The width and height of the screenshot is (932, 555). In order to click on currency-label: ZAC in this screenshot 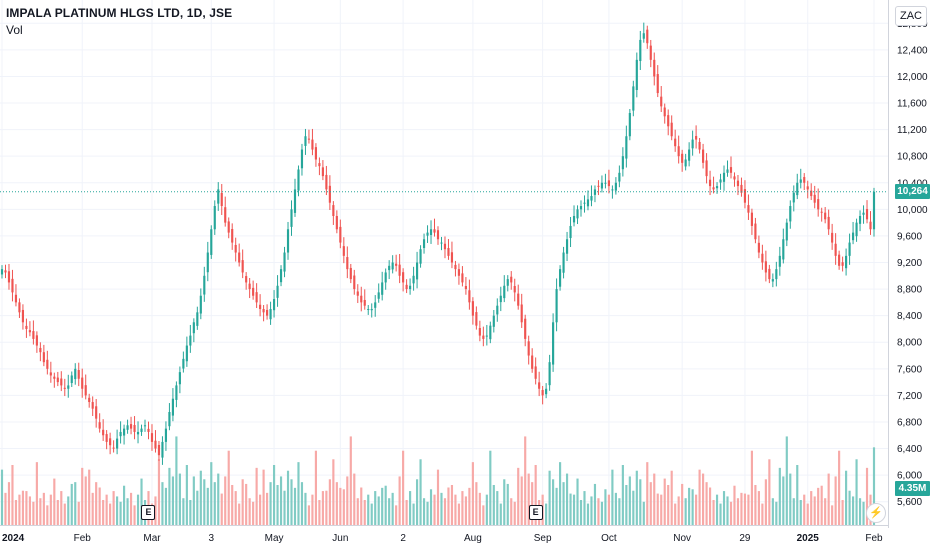, I will do `click(911, 16)`.